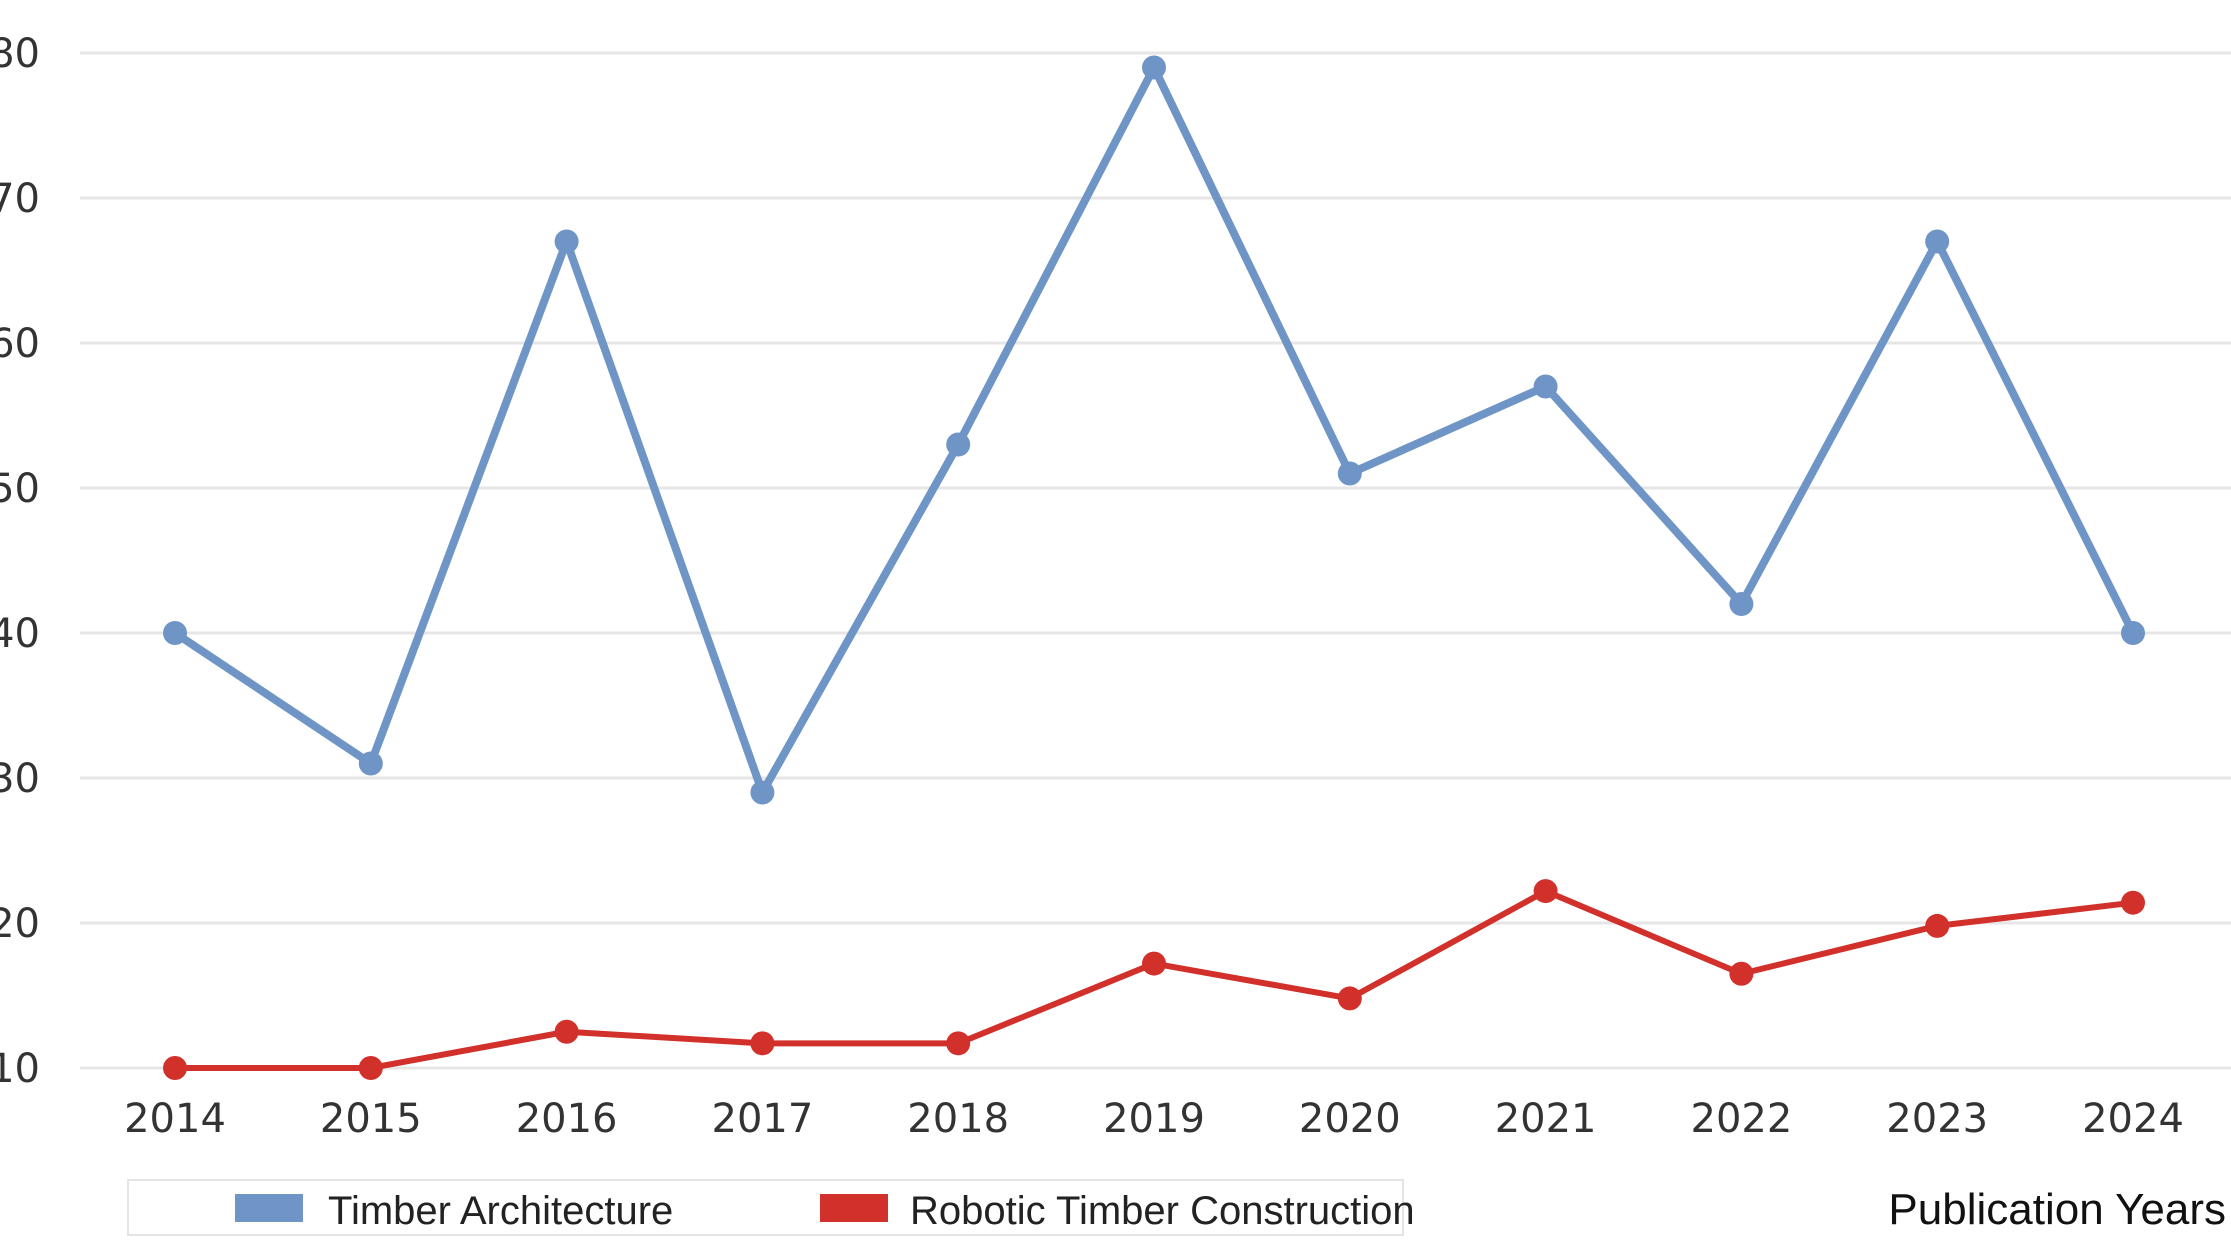 The height and width of the screenshot is (1241, 2231). I want to click on x-tick-label-2020: 2020, so click(1350, 1119).